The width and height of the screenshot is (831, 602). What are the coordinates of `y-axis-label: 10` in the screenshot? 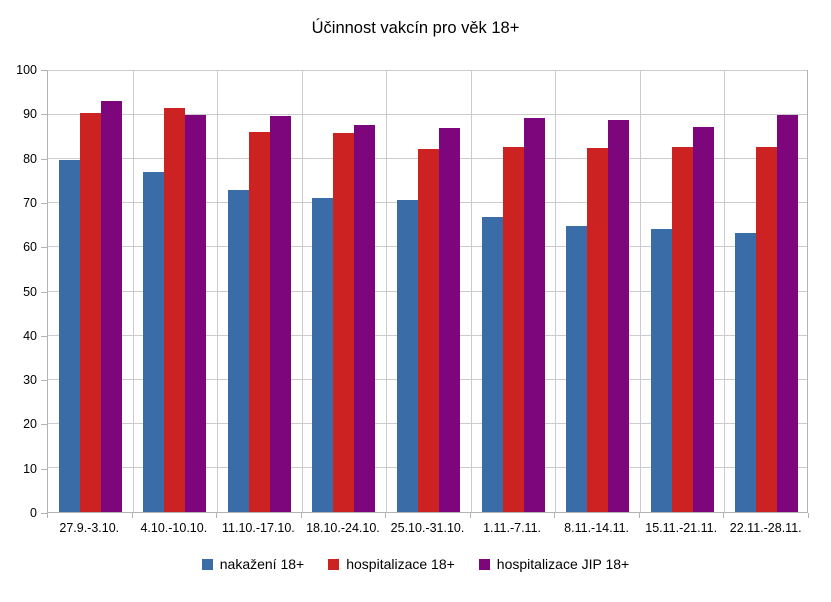 It's located at (30, 468).